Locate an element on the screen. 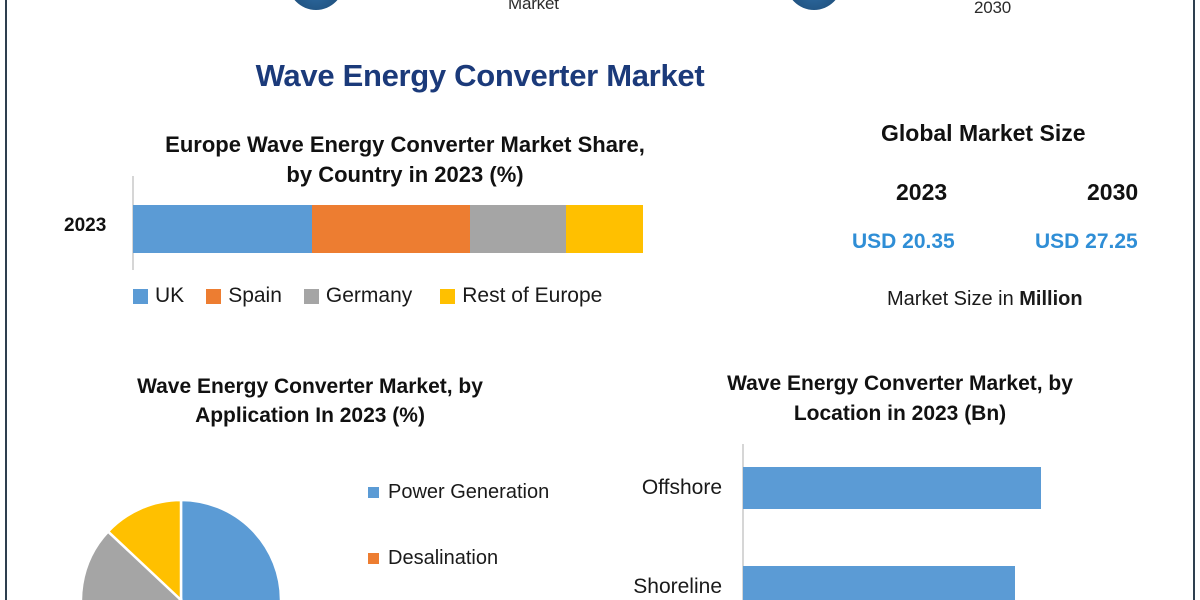  pie-slice-power-generation is located at coordinates (230, 550).